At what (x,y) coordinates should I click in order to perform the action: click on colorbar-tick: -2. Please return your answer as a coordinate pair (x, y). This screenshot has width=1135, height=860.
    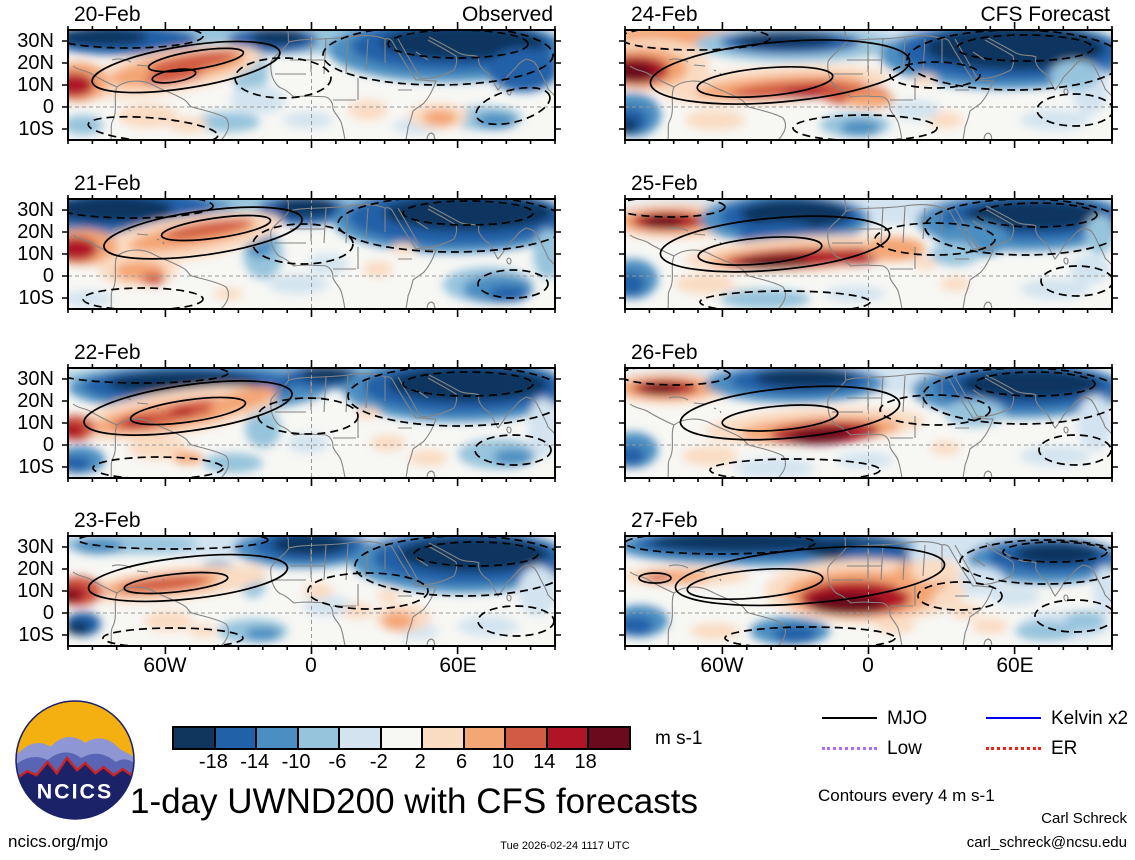
    Looking at the image, I should click on (378, 762).